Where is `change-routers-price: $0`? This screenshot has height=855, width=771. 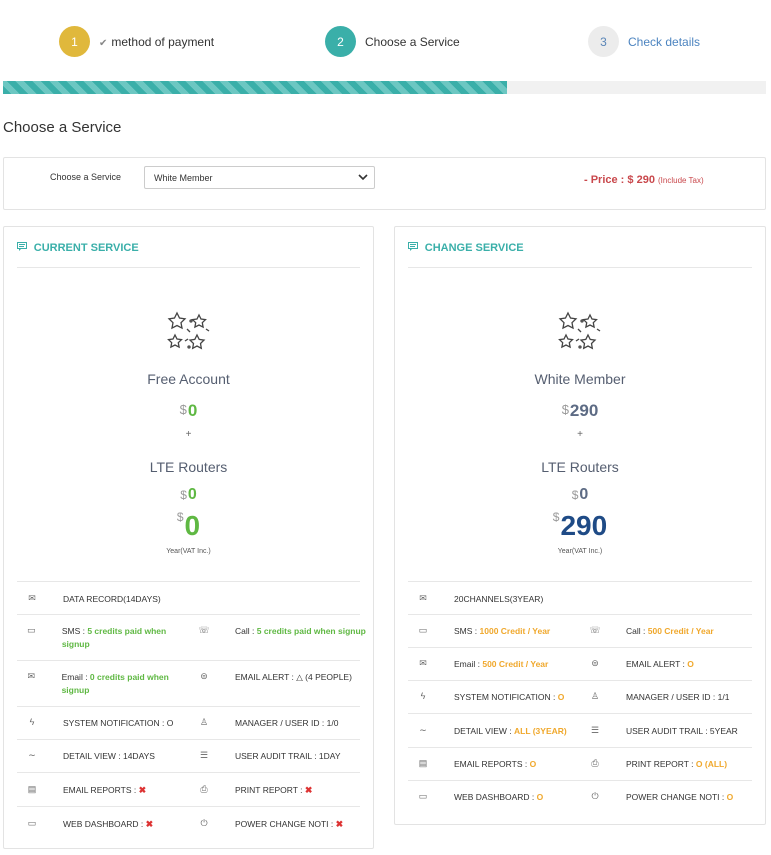 change-routers-price: $0 is located at coordinates (580, 494).